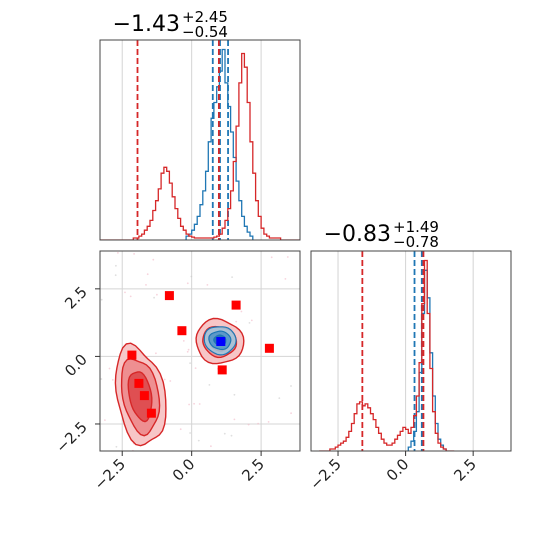 This screenshot has height=550, width=550. I want to click on marginal-y-panel, so click(411, 351).